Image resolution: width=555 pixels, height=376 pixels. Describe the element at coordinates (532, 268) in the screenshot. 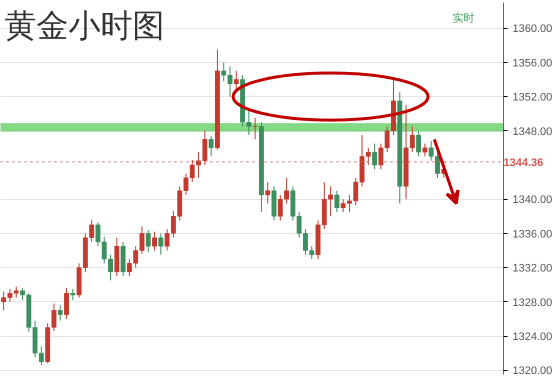

I see `y-tick-label: 1332.00` at that location.